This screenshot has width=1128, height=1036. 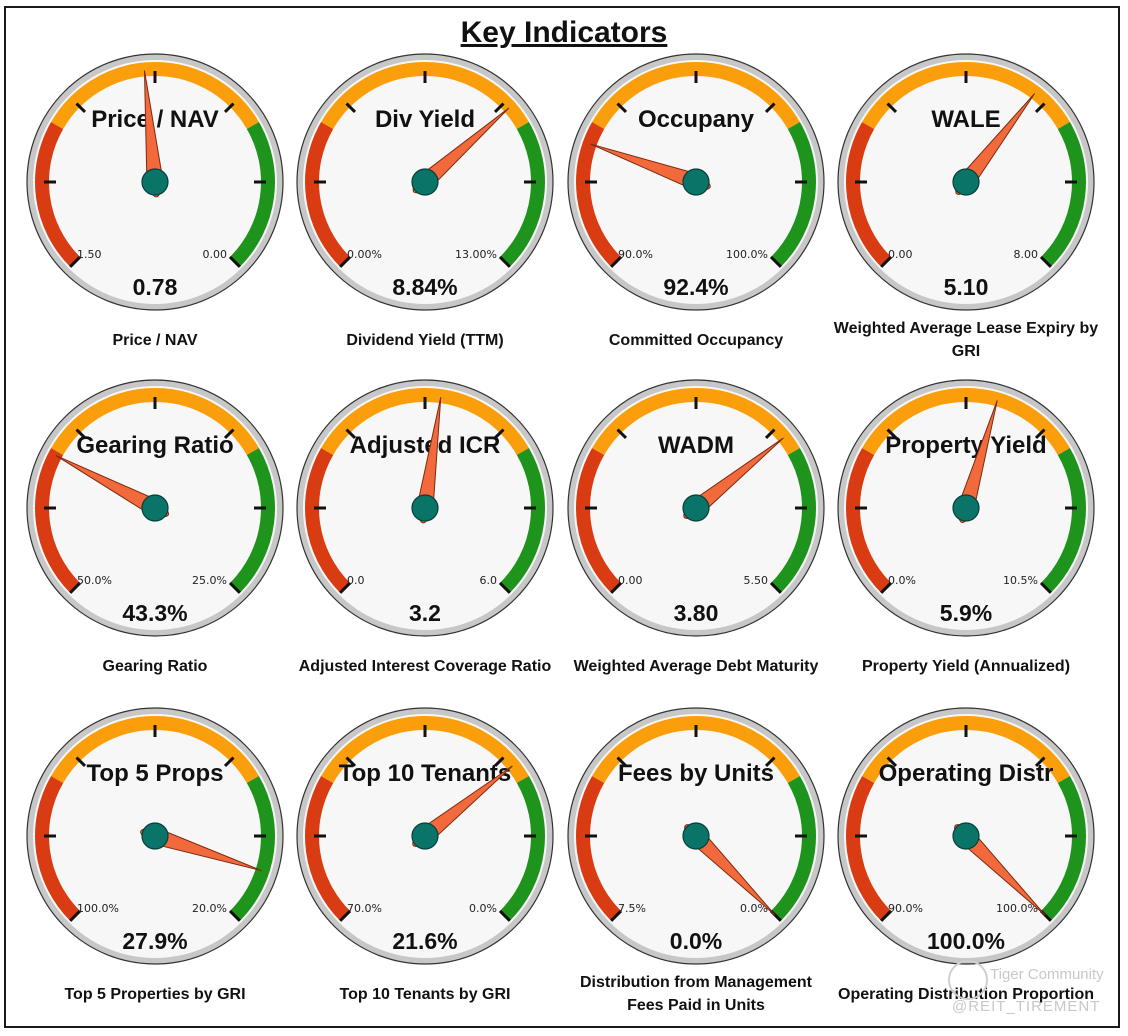 What do you see at coordinates (966, 340) in the screenshot?
I see `gauge-caption: Weighted Average Lease Expiry by GRI` at bounding box center [966, 340].